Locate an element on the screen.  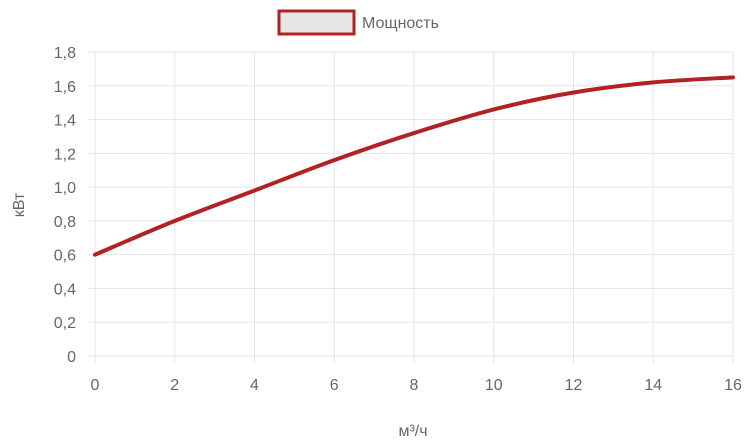
y-tick-label: 1,6 is located at coordinates (65, 87).